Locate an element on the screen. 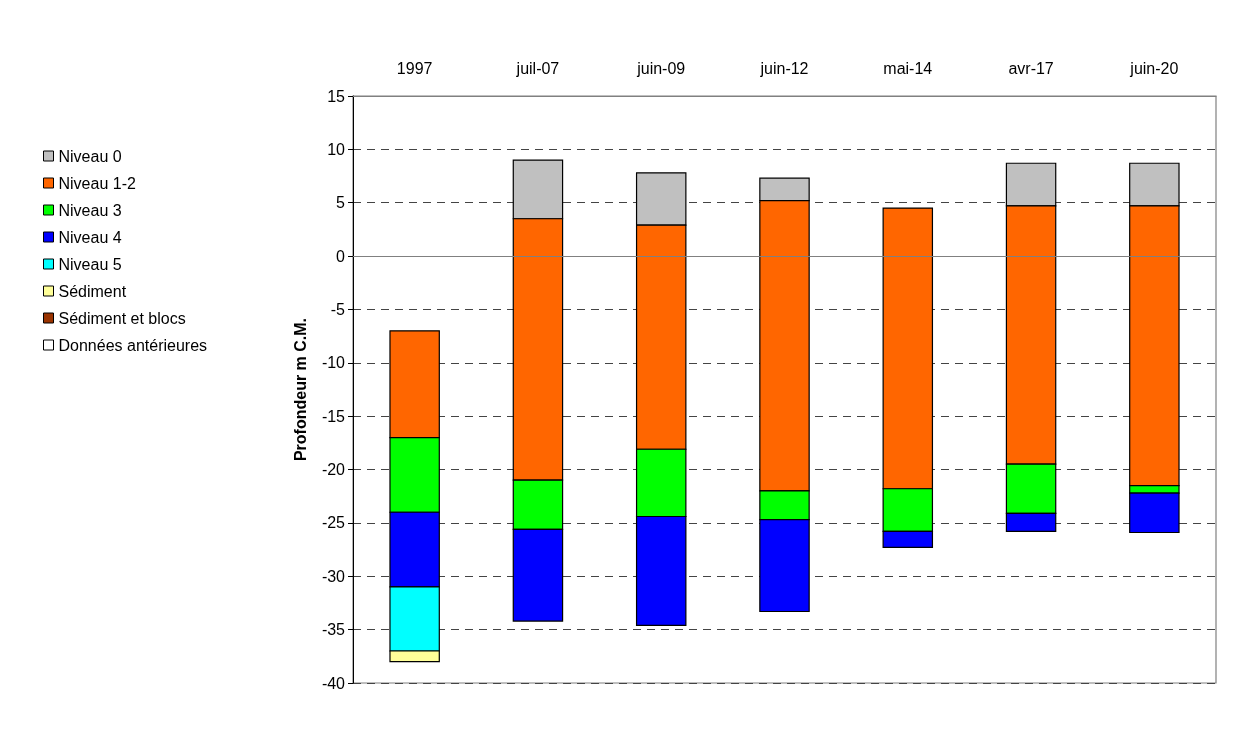 This screenshot has height=733, width=1234. y-tick-label: -40 is located at coordinates (333, 683).